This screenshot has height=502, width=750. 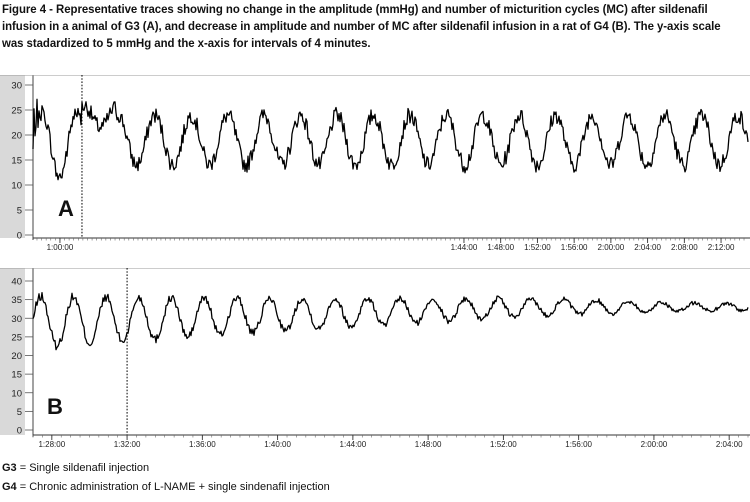 What do you see at coordinates (16, 161) in the screenshot?
I see `y-tick-label-a-3: 15` at bounding box center [16, 161].